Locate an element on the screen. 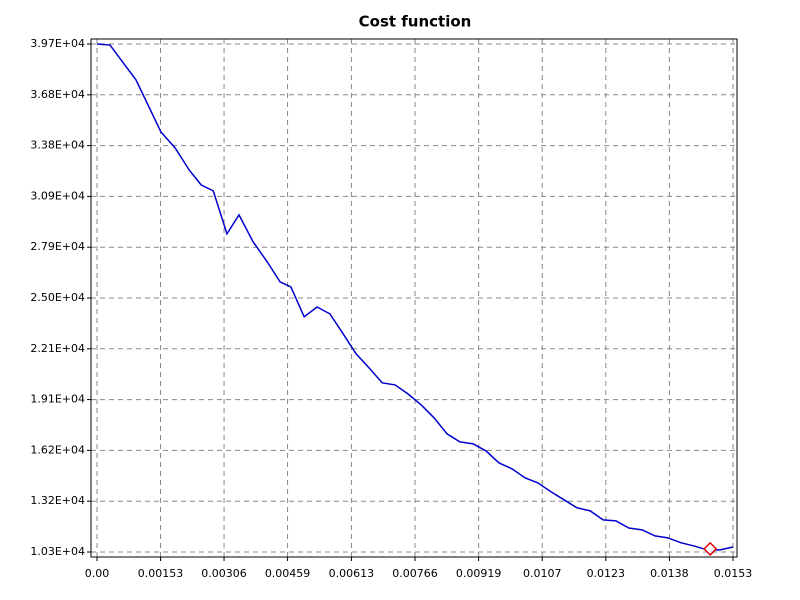 The width and height of the screenshot is (800, 600). x-tick-label: 0.00613 is located at coordinates (352, 573).